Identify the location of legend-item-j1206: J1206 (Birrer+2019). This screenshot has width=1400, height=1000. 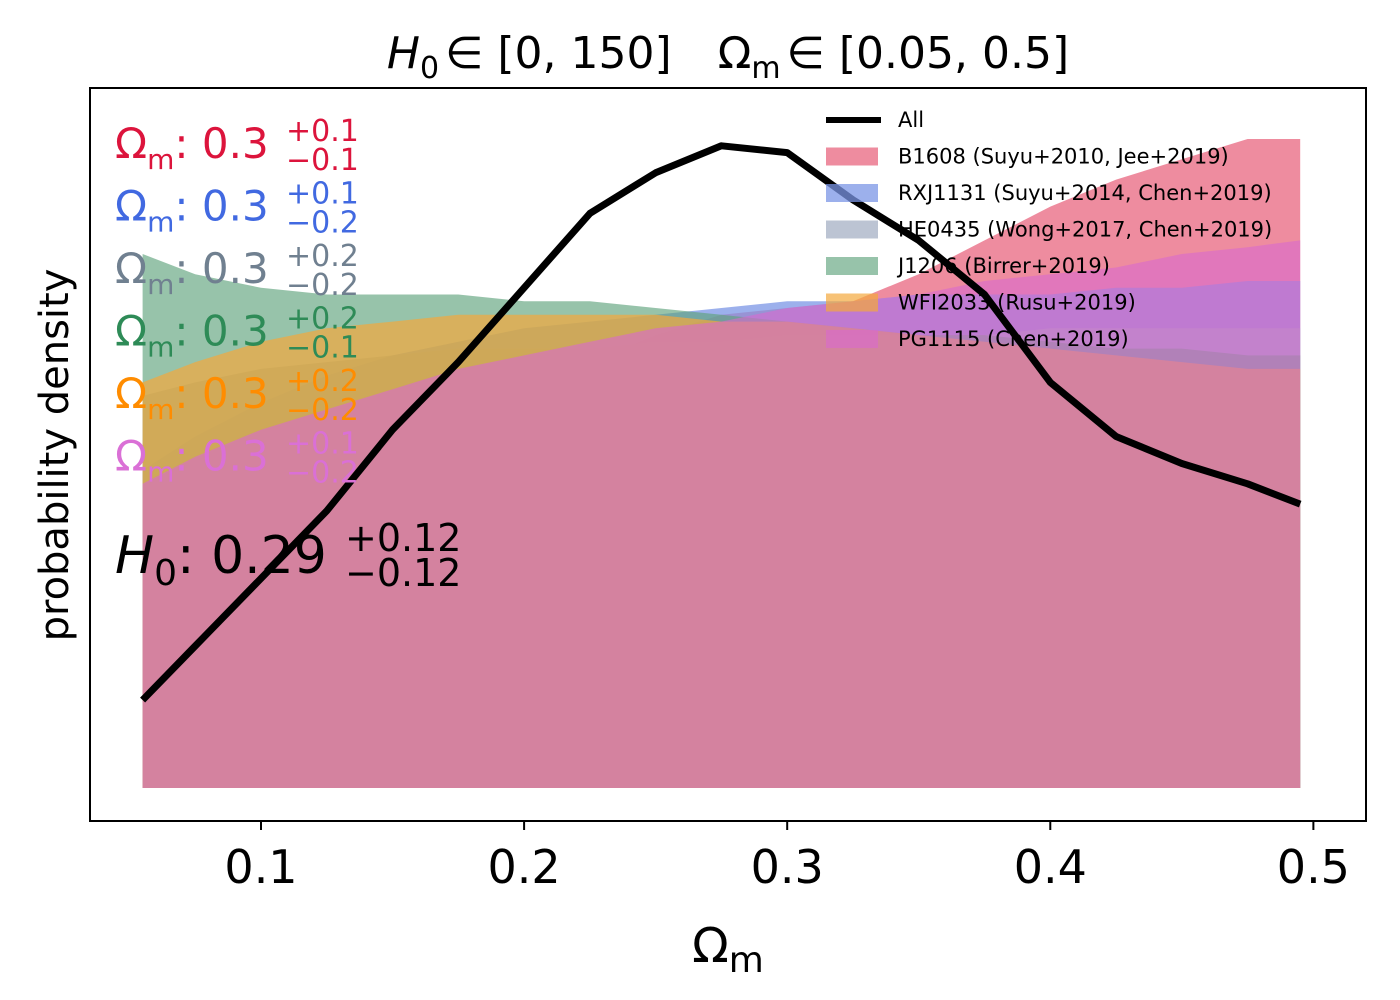
(968, 266).